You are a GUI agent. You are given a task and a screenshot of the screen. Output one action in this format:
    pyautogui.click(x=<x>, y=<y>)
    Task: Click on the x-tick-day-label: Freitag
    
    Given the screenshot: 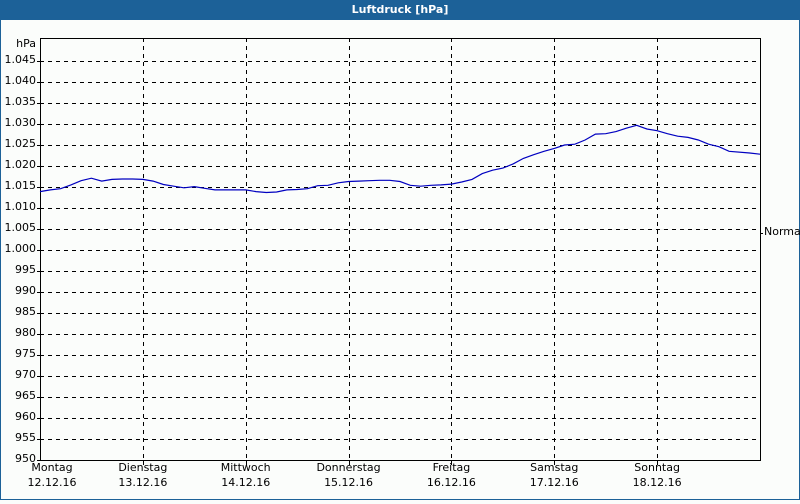 What is the action you would take?
    pyautogui.click(x=451, y=467)
    